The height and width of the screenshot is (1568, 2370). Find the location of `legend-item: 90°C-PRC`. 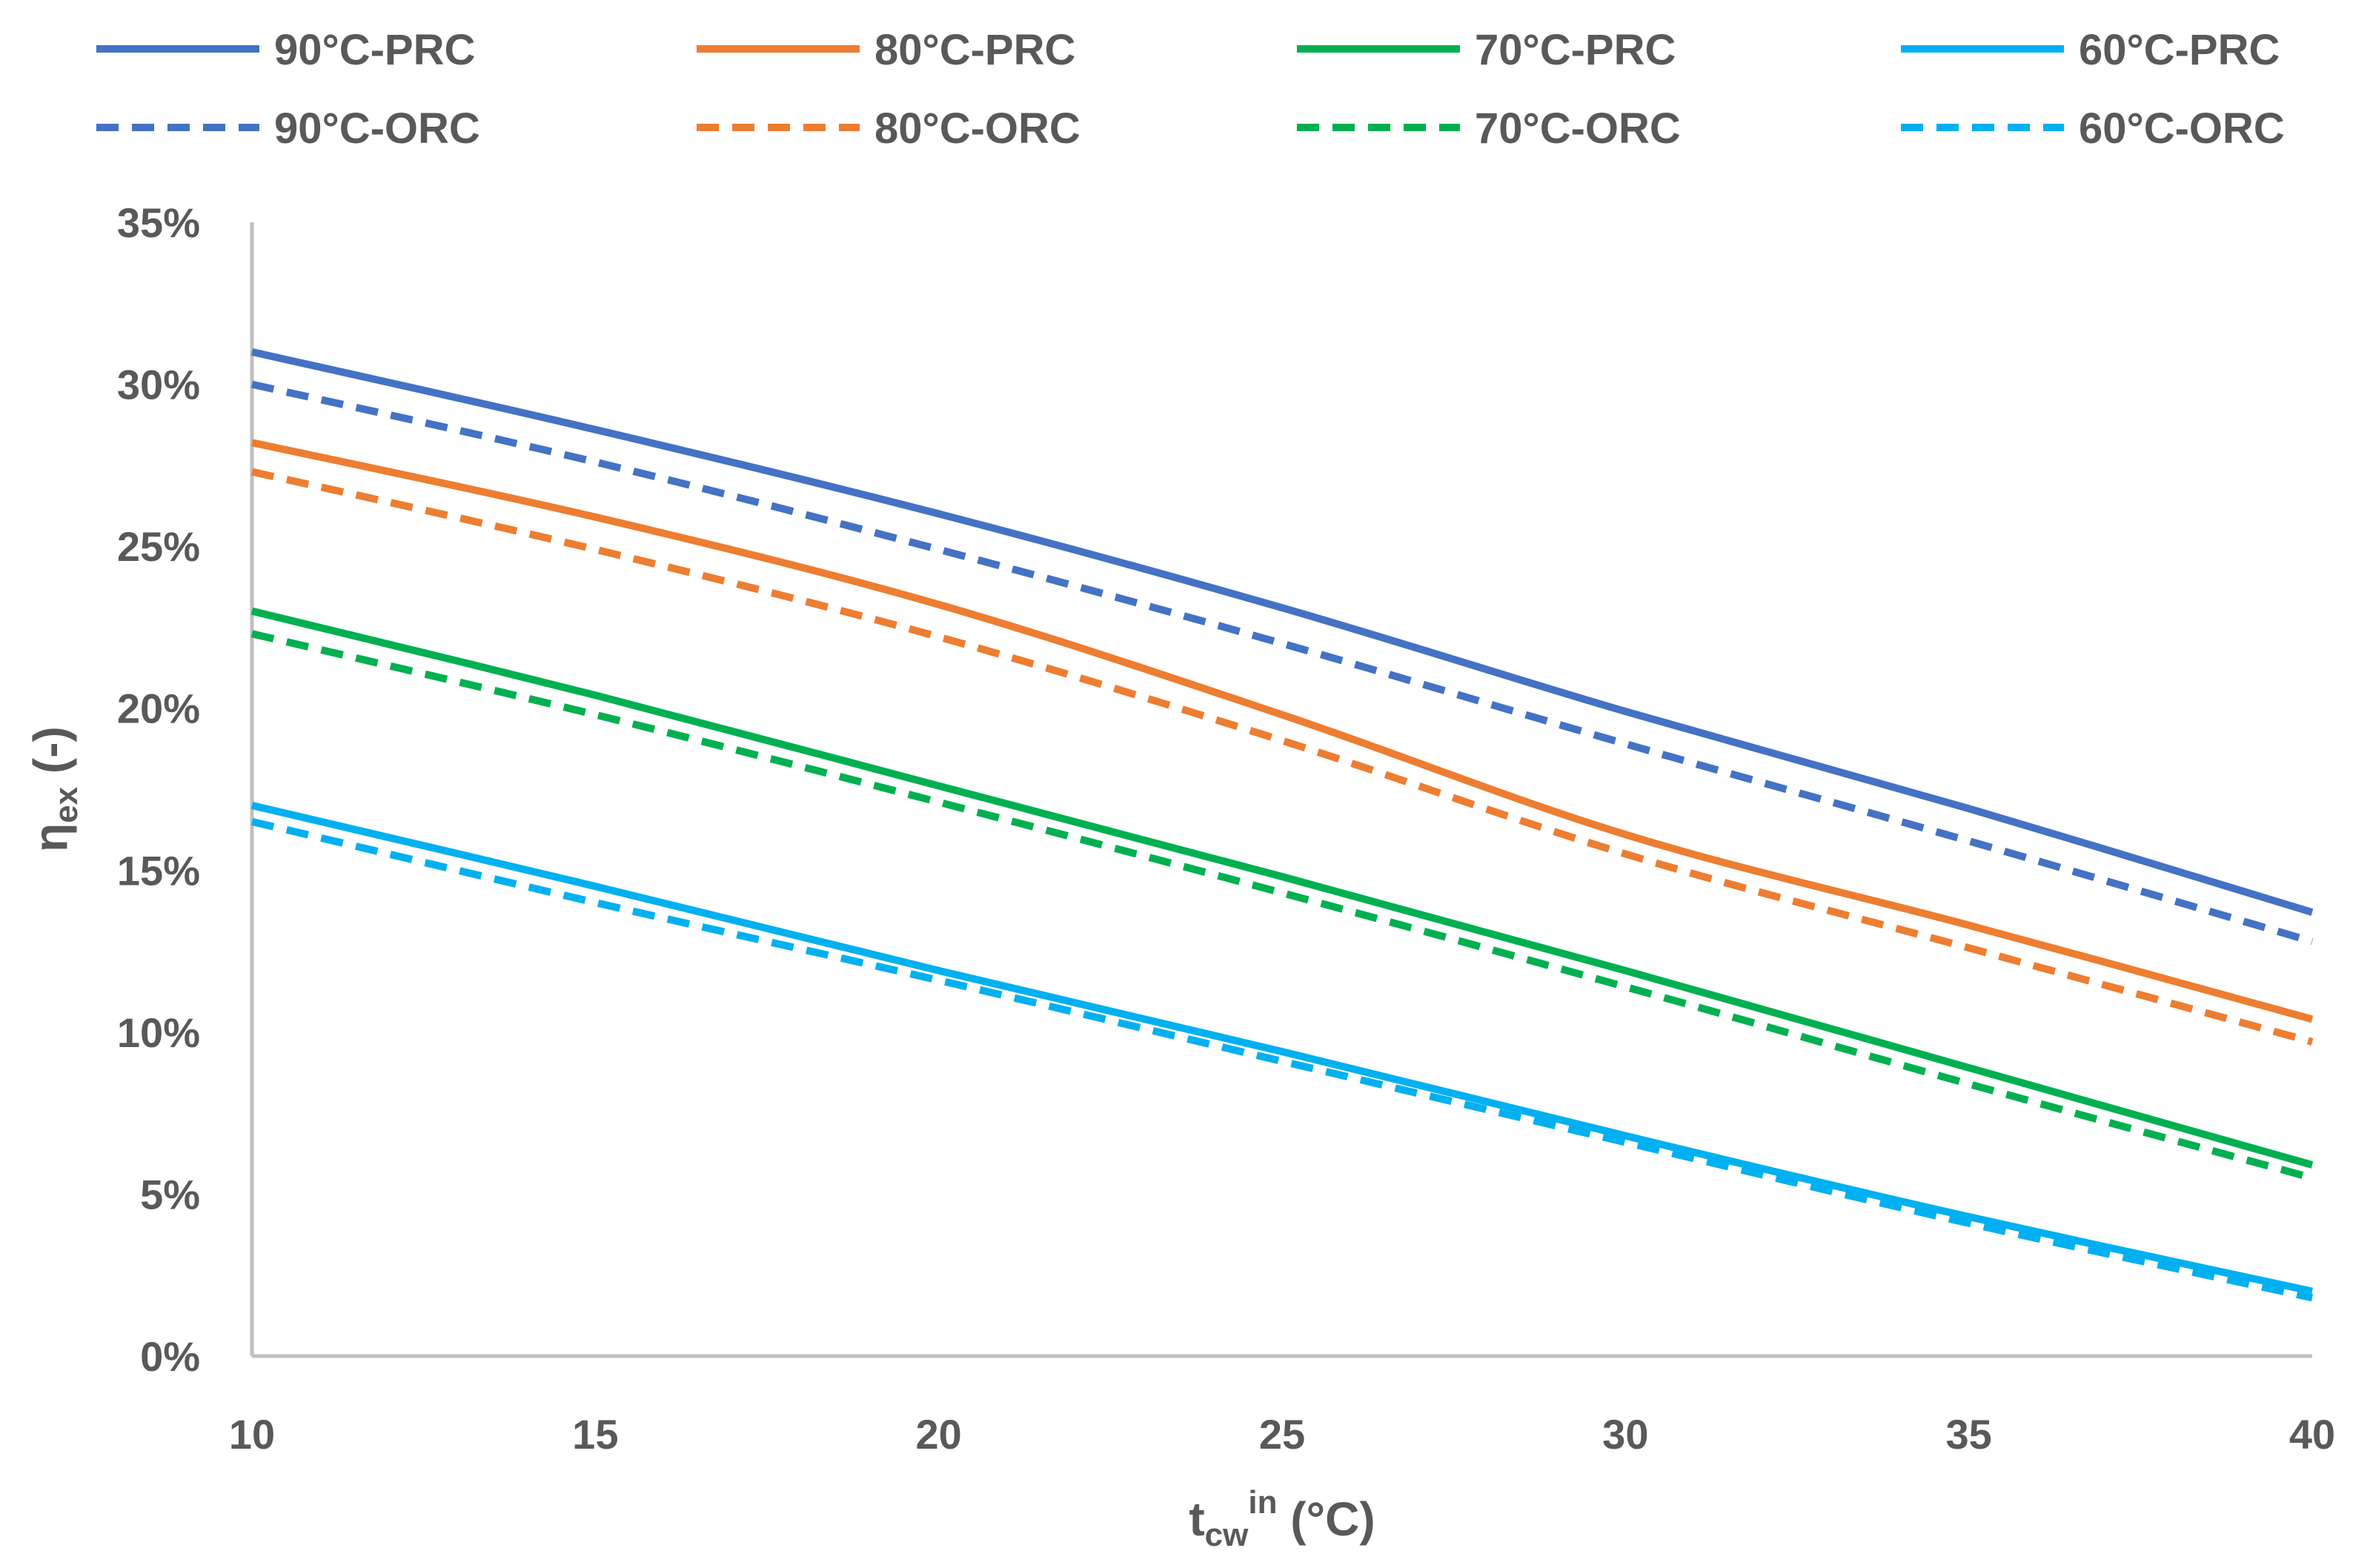

legend-item: 90°C-PRC is located at coordinates (285, 50).